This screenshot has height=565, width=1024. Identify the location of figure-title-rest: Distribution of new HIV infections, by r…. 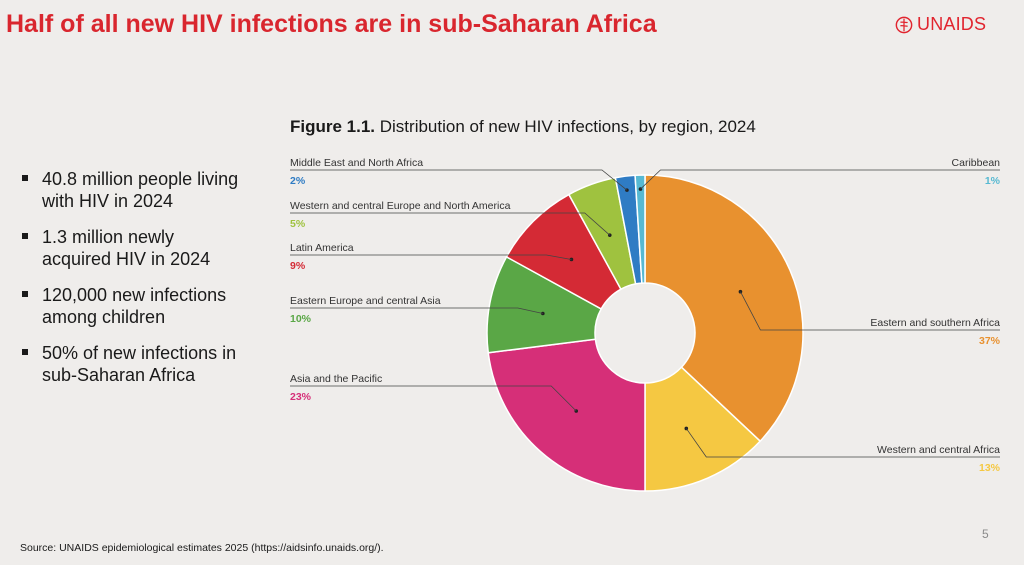
(565, 126).